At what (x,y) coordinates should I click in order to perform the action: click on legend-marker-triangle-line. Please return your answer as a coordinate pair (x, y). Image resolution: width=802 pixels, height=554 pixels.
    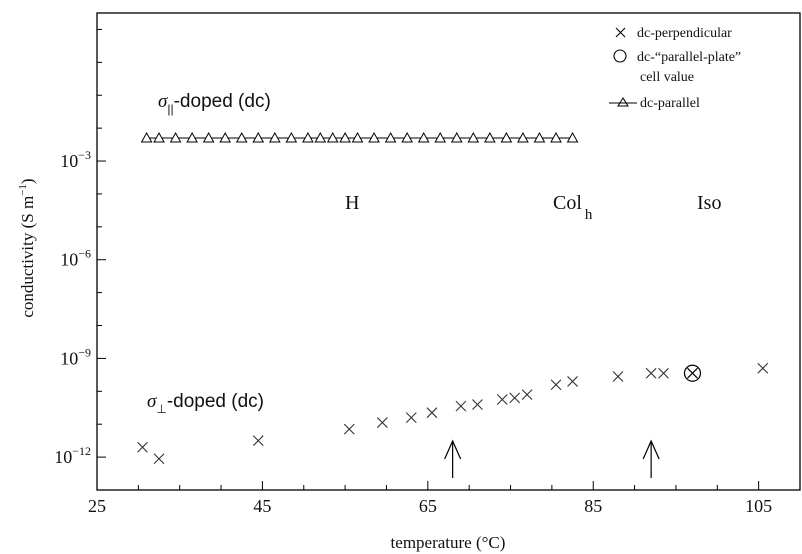
    Looking at the image, I should click on (623, 102).